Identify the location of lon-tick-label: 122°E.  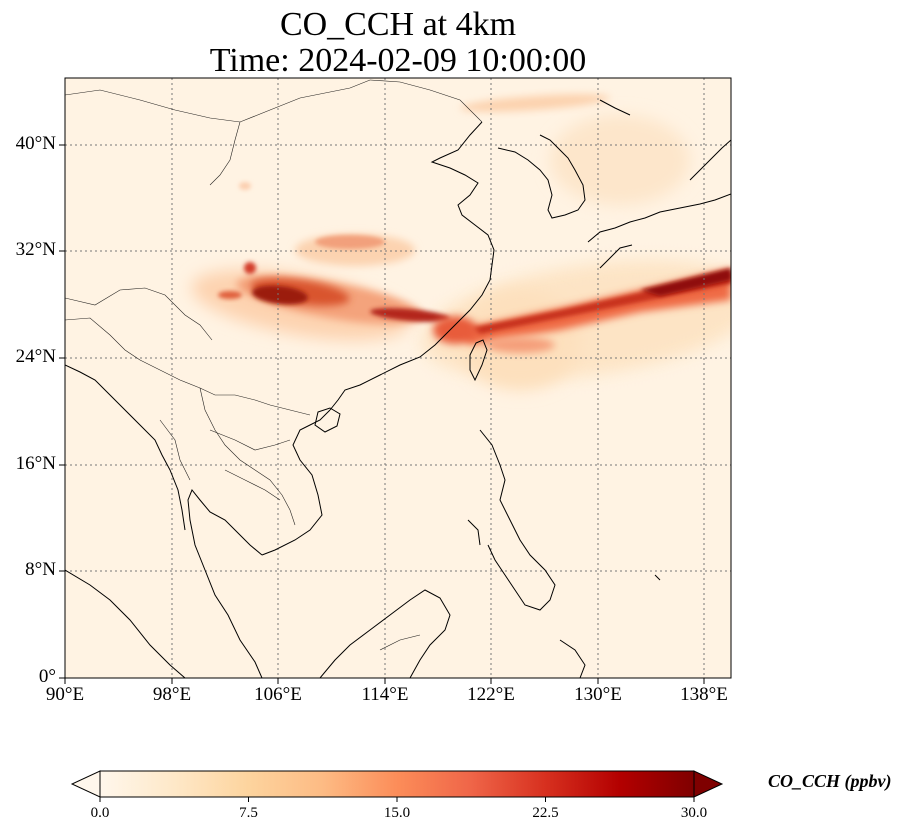
(491, 694).